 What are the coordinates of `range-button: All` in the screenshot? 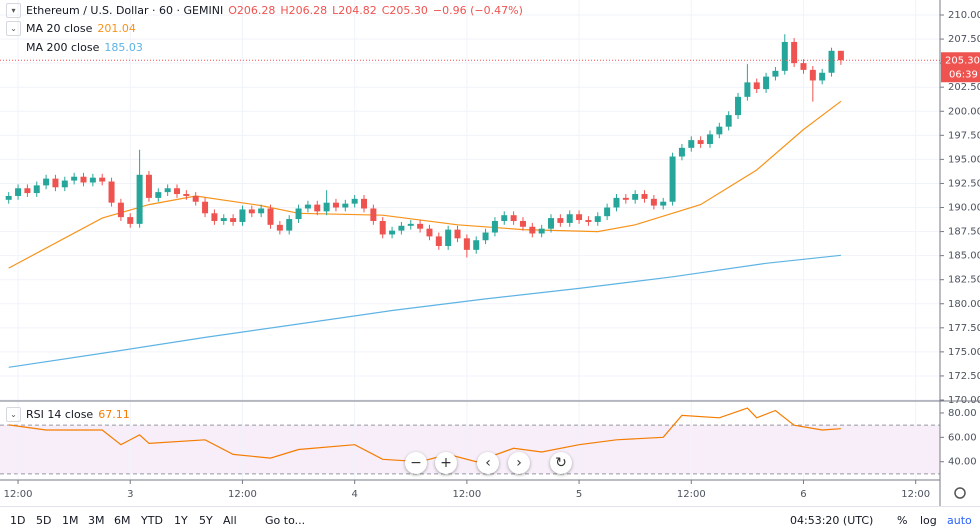 It's located at (230, 520).